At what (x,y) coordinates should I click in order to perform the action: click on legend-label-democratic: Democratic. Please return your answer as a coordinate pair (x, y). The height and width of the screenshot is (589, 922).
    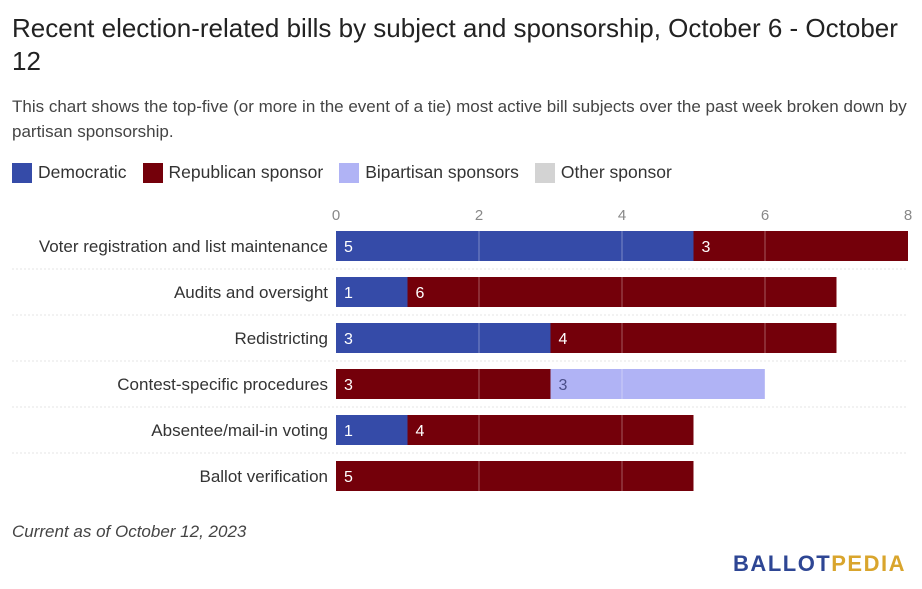
    Looking at the image, I should click on (82, 172).